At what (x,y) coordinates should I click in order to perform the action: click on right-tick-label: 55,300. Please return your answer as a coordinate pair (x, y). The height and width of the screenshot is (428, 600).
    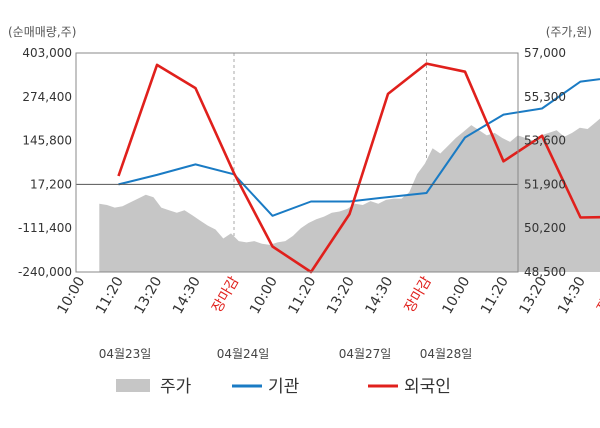
    Looking at the image, I should click on (545, 97).